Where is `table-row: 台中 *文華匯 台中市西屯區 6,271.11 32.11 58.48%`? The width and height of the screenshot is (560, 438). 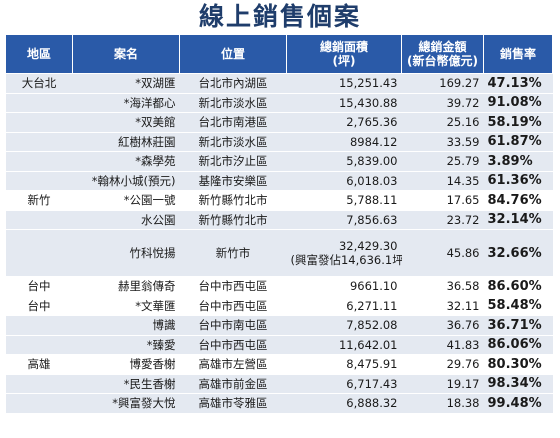
table-row: 台中 *文華匯 台中市西屯區 6,271.11 32.11 58.48% is located at coordinates (279, 306).